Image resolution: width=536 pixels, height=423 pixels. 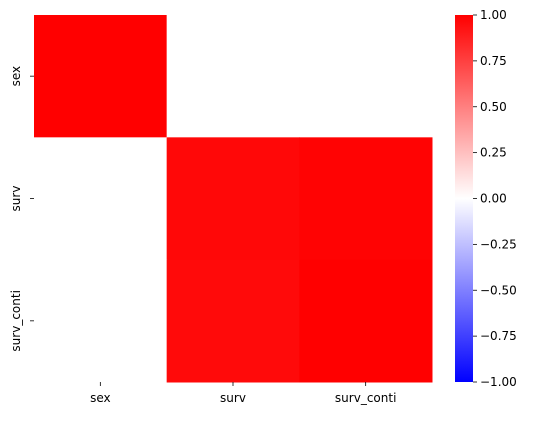 I want to click on colorbar-tick-label: −1.00, so click(x=498, y=382).